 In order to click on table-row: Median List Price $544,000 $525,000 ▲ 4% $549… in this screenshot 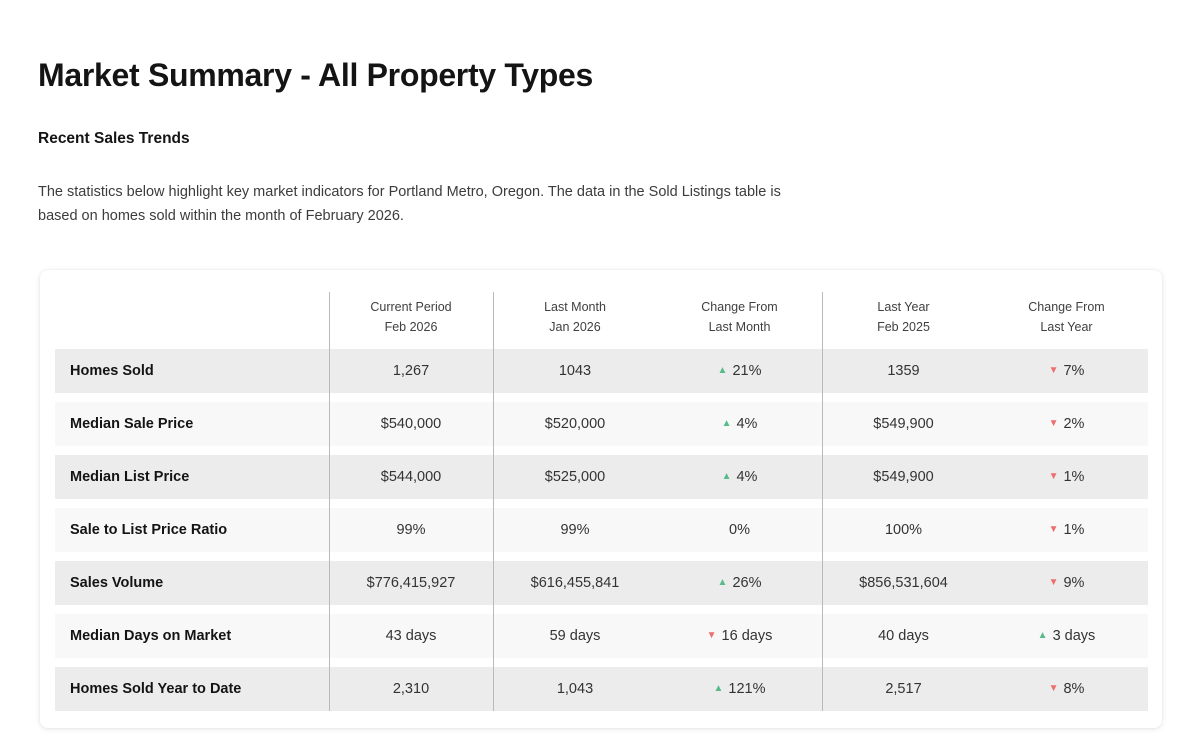, I will do `click(601, 477)`.